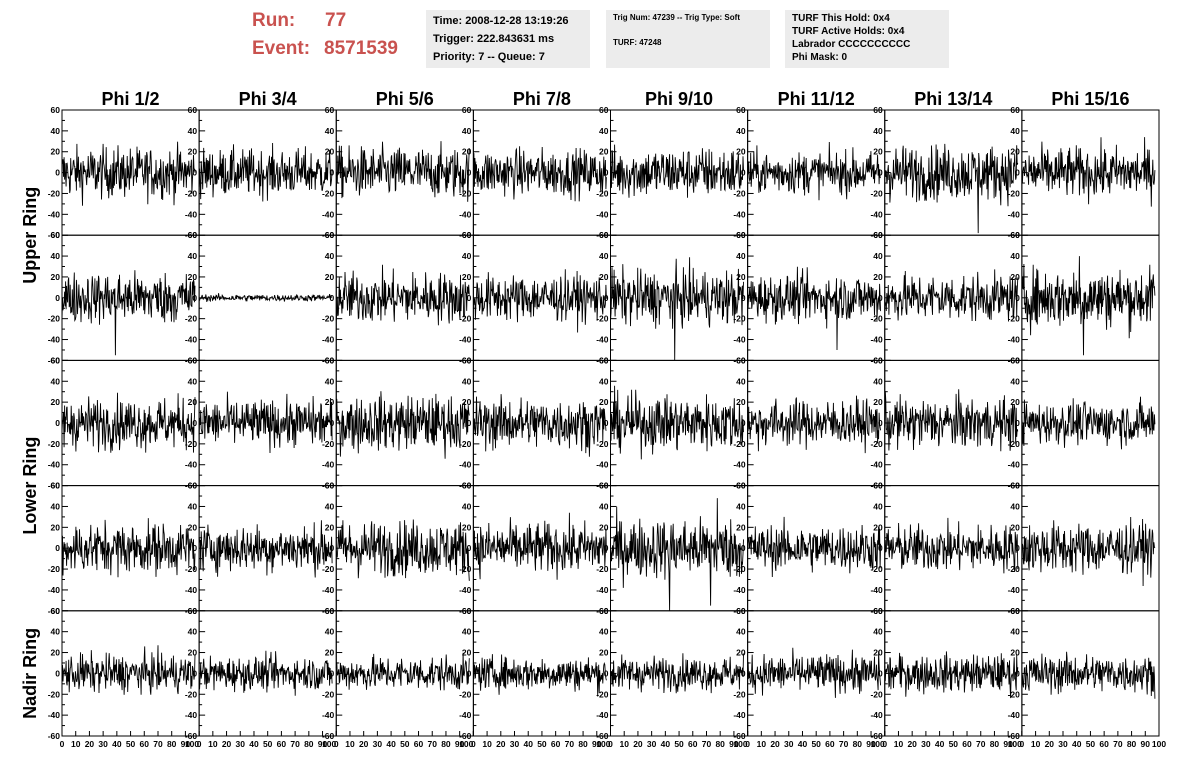 The image size is (1196, 772). I want to click on x-tick-label: 100, so click(466, 744).